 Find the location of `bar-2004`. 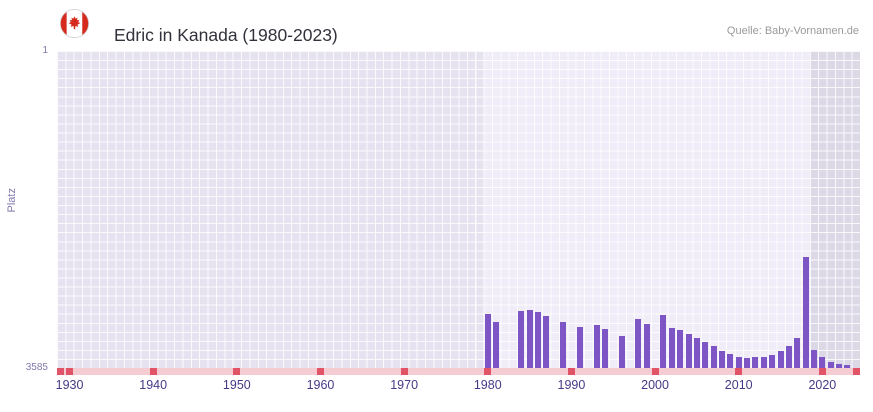

bar-2004 is located at coordinates (688, 350).